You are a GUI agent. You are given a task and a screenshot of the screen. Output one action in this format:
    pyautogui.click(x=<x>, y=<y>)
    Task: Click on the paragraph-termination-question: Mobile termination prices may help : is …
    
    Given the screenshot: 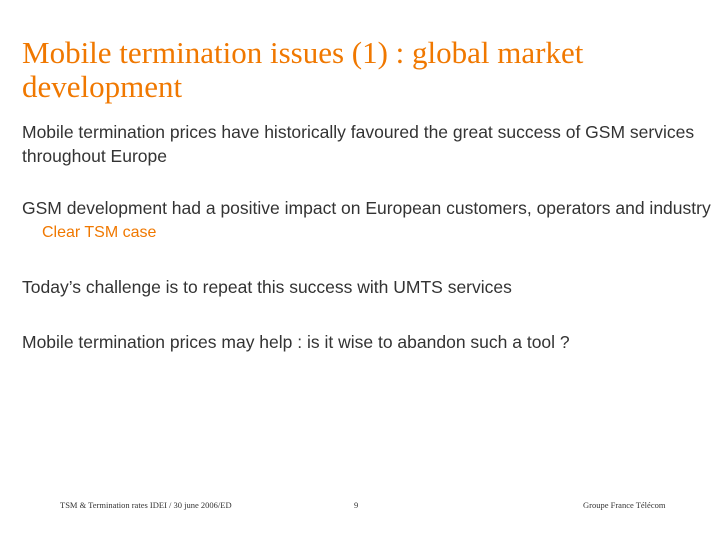 What is the action you would take?
    pyautogui.click(x=296, y=342)
    